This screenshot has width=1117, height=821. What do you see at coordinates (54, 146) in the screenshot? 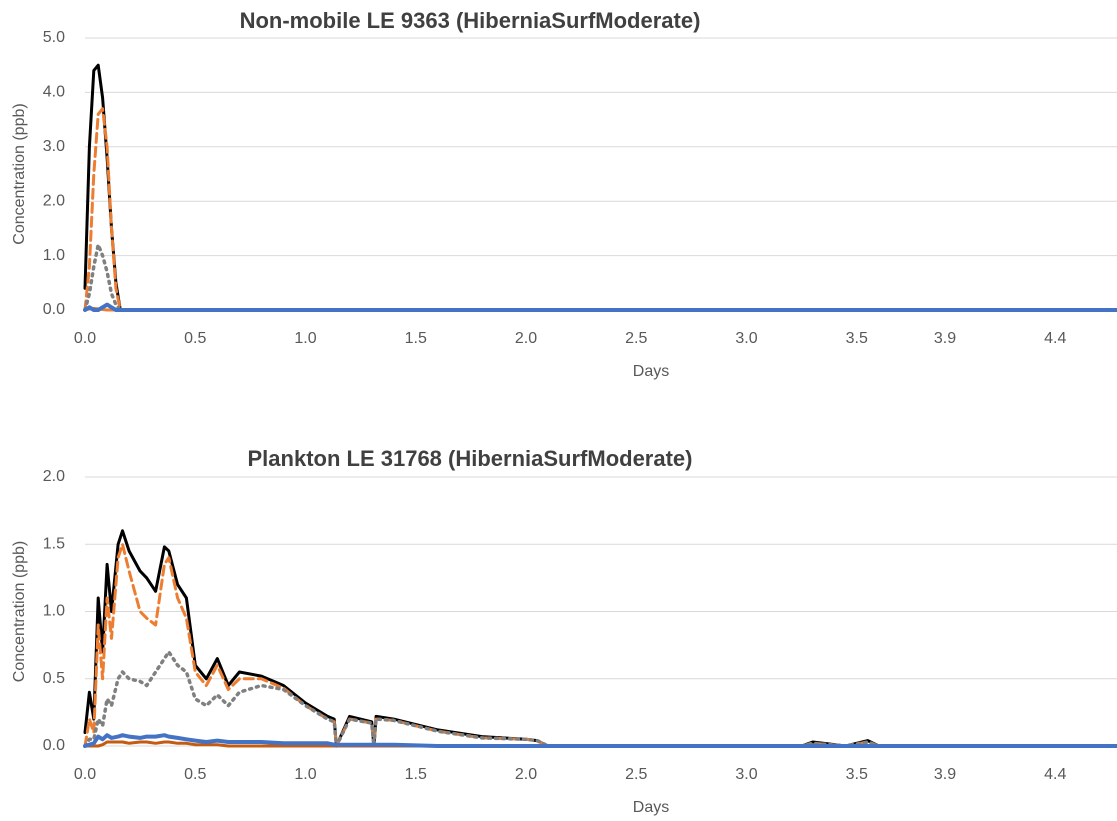
I see `y-tick-label: 3.0` at bounding box center [54, 146].